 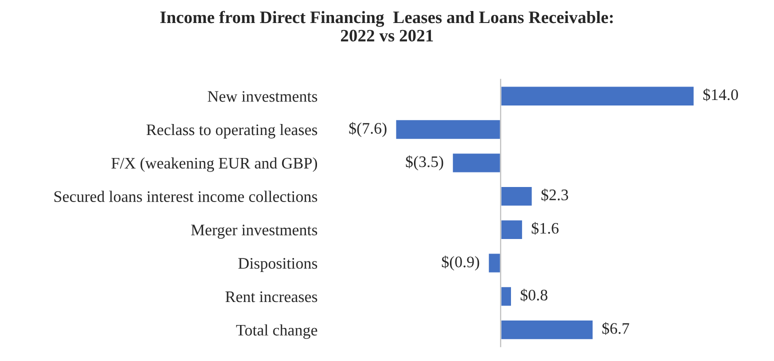 I want to click on data-label: $14.0, so click(x=720, y=95).